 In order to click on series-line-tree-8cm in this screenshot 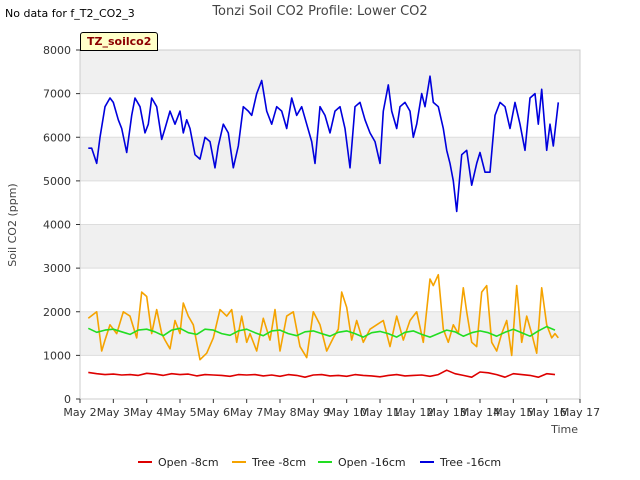, I will do `click(323, 317)`.